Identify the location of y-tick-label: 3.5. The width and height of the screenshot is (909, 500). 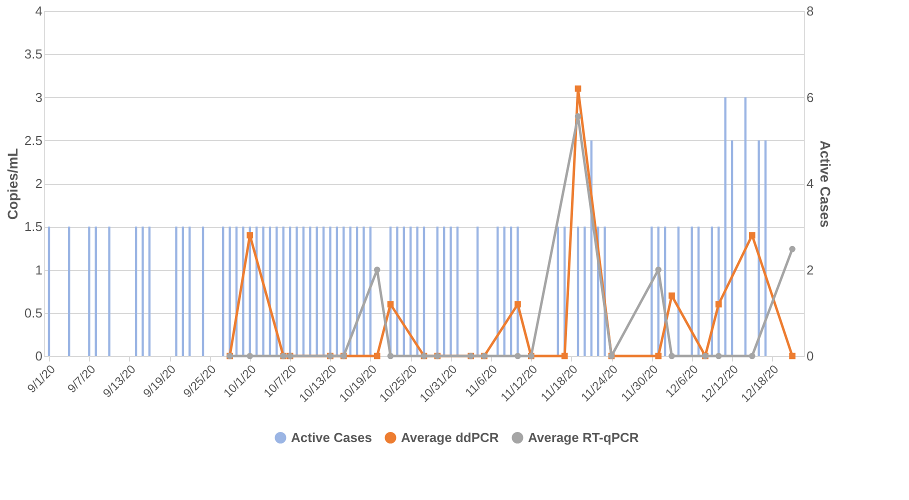
(33, 54).